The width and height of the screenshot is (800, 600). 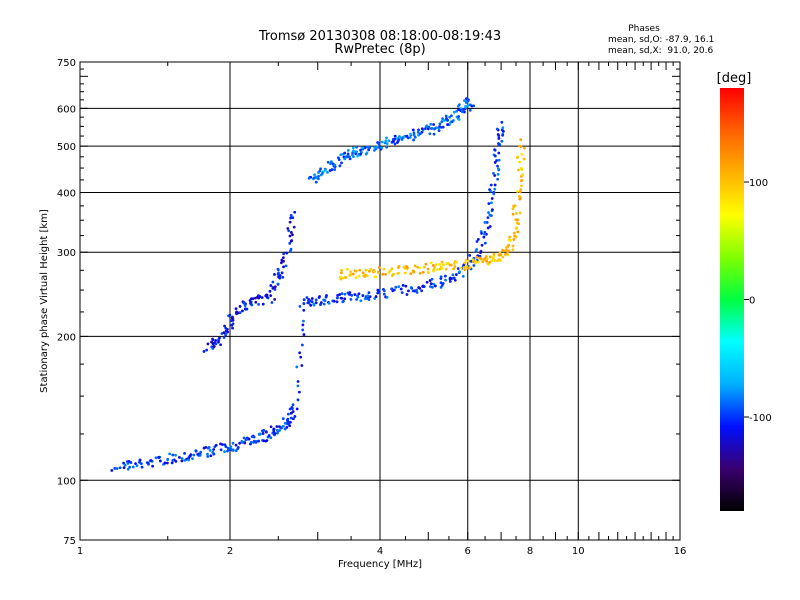 I want to click on y-tick-label: 600, so click(x=66, y=109).